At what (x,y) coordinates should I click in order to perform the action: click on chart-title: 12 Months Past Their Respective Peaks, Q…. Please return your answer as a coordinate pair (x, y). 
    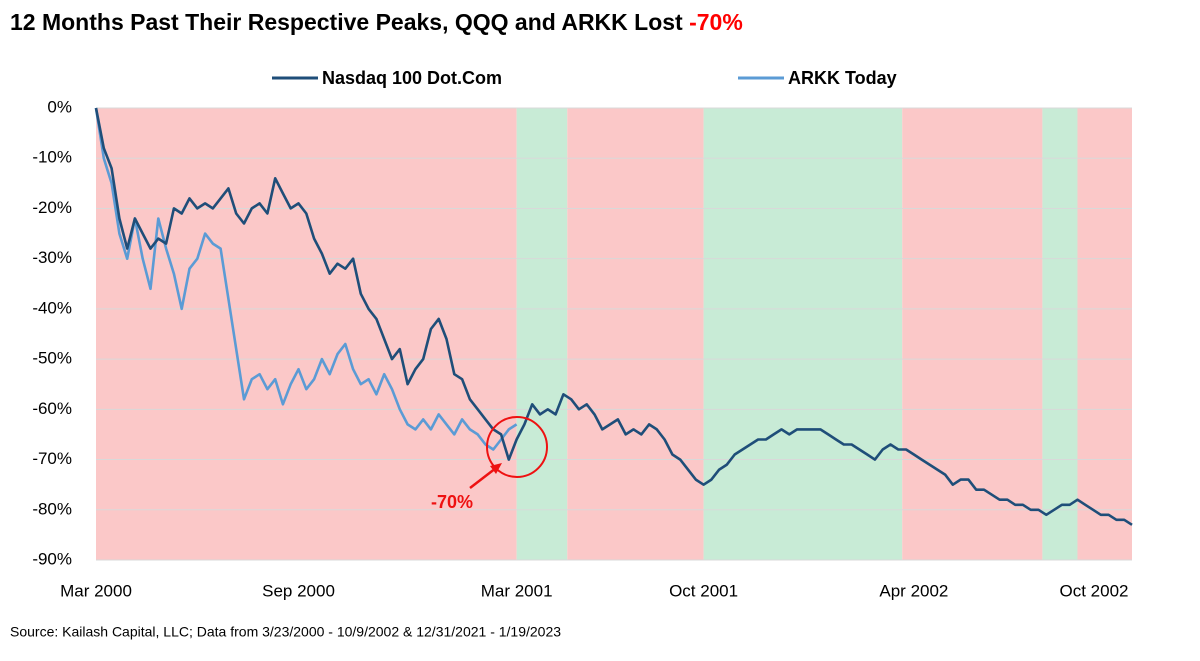
    Looking at the image, I should click on (376, 22).